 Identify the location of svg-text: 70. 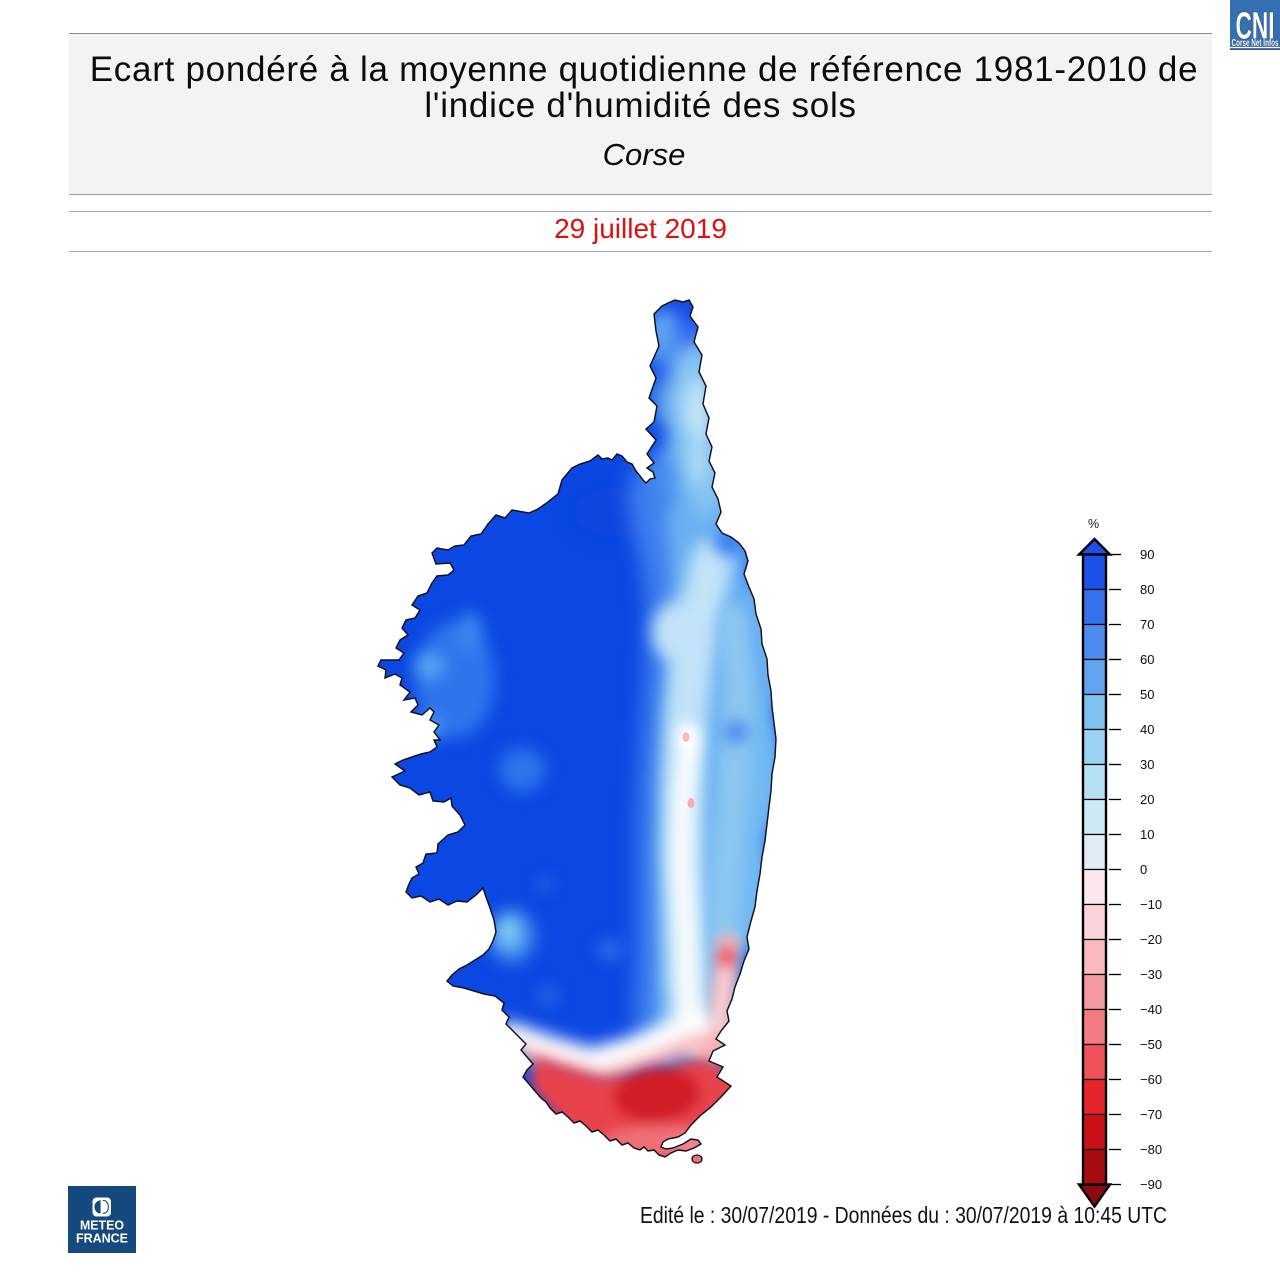
(1147, 624).